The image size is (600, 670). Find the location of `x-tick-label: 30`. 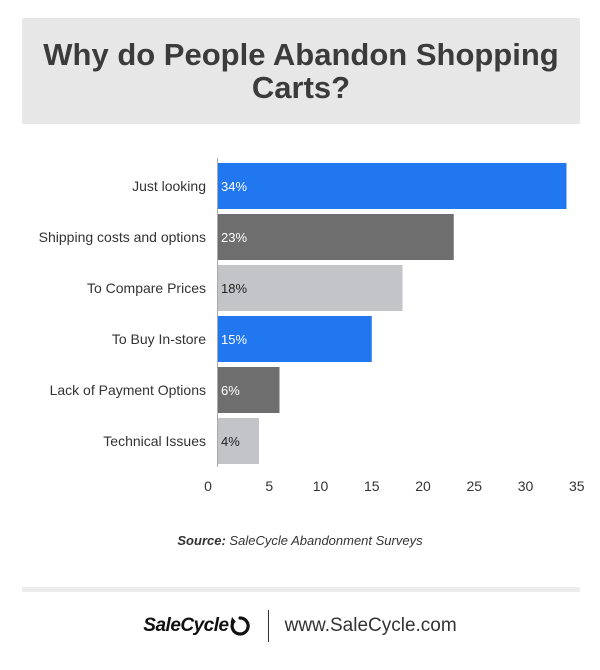

x-tick-label: 30 is located at coordinates (526, 486).